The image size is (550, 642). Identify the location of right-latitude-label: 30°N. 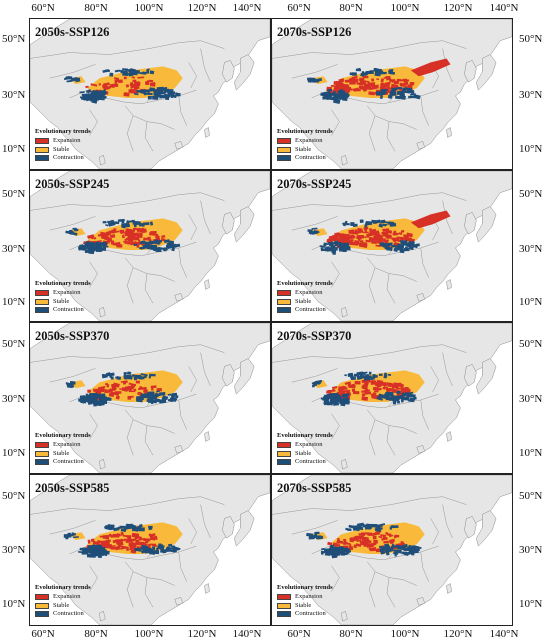
(531, 399).